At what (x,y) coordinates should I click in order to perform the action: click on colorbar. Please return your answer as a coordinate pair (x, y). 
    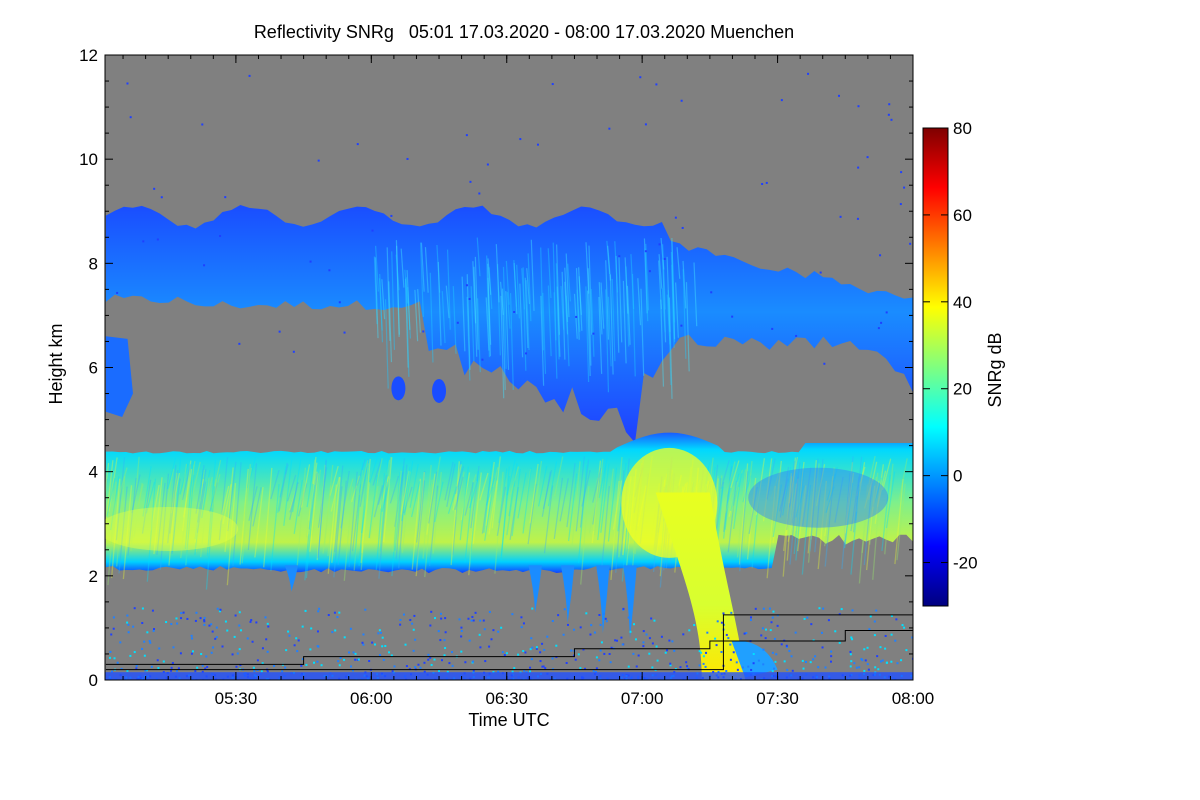
    Looking at the image, I should click on (935, 367).